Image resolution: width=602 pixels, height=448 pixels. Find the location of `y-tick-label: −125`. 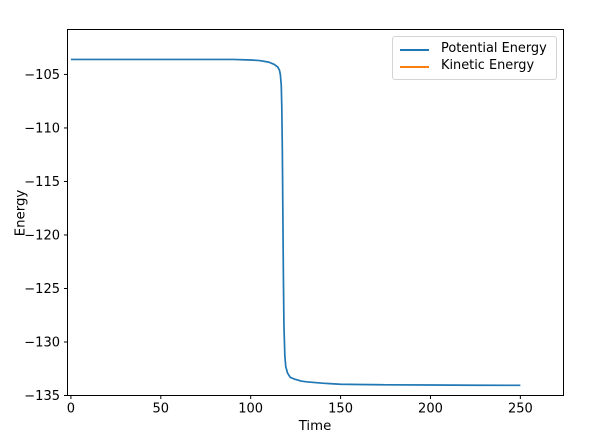

y-tick-label: −125 is located at coordinates (42, 289).